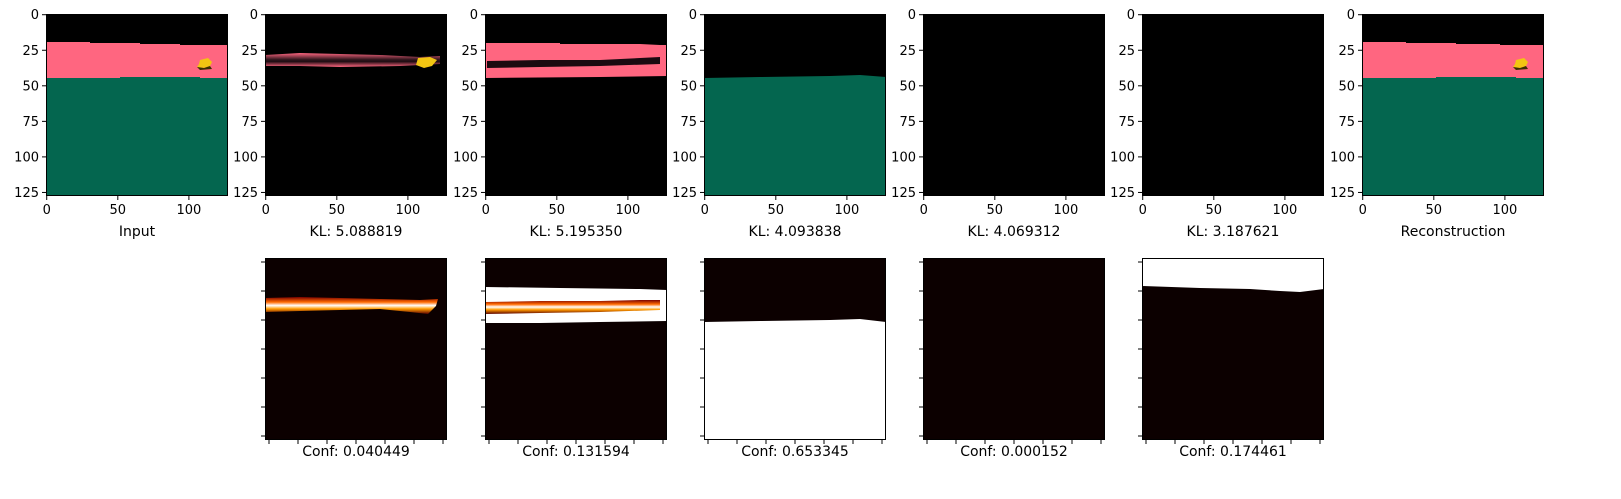 This screenshot has width=1621, height=499. What do you see at coordinates (356, 452) in the screenshot?
I see `caption-conf-1: Conf: 0.040449` at bounding box center [356, 452].